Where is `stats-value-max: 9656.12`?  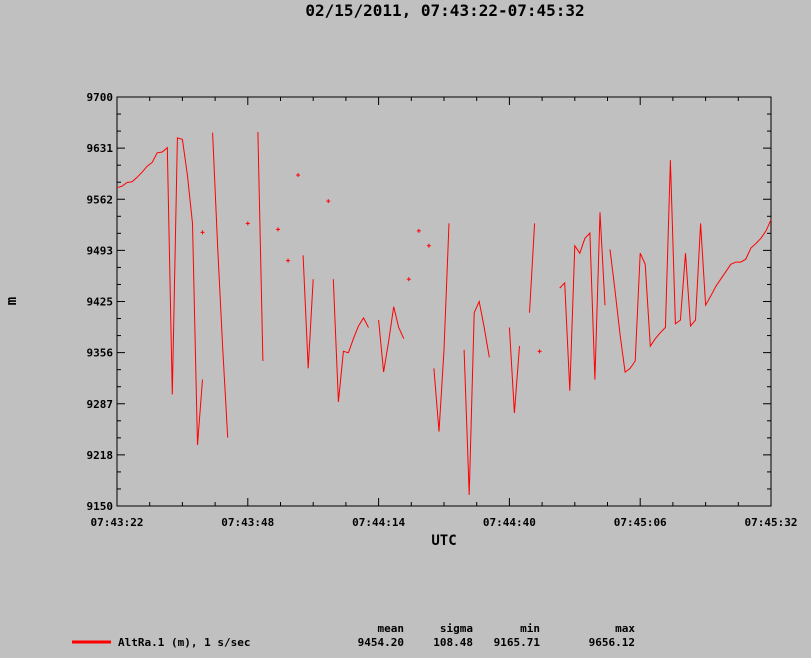 stats-value-max: 9656.12 is located at coordinates (612, 642).